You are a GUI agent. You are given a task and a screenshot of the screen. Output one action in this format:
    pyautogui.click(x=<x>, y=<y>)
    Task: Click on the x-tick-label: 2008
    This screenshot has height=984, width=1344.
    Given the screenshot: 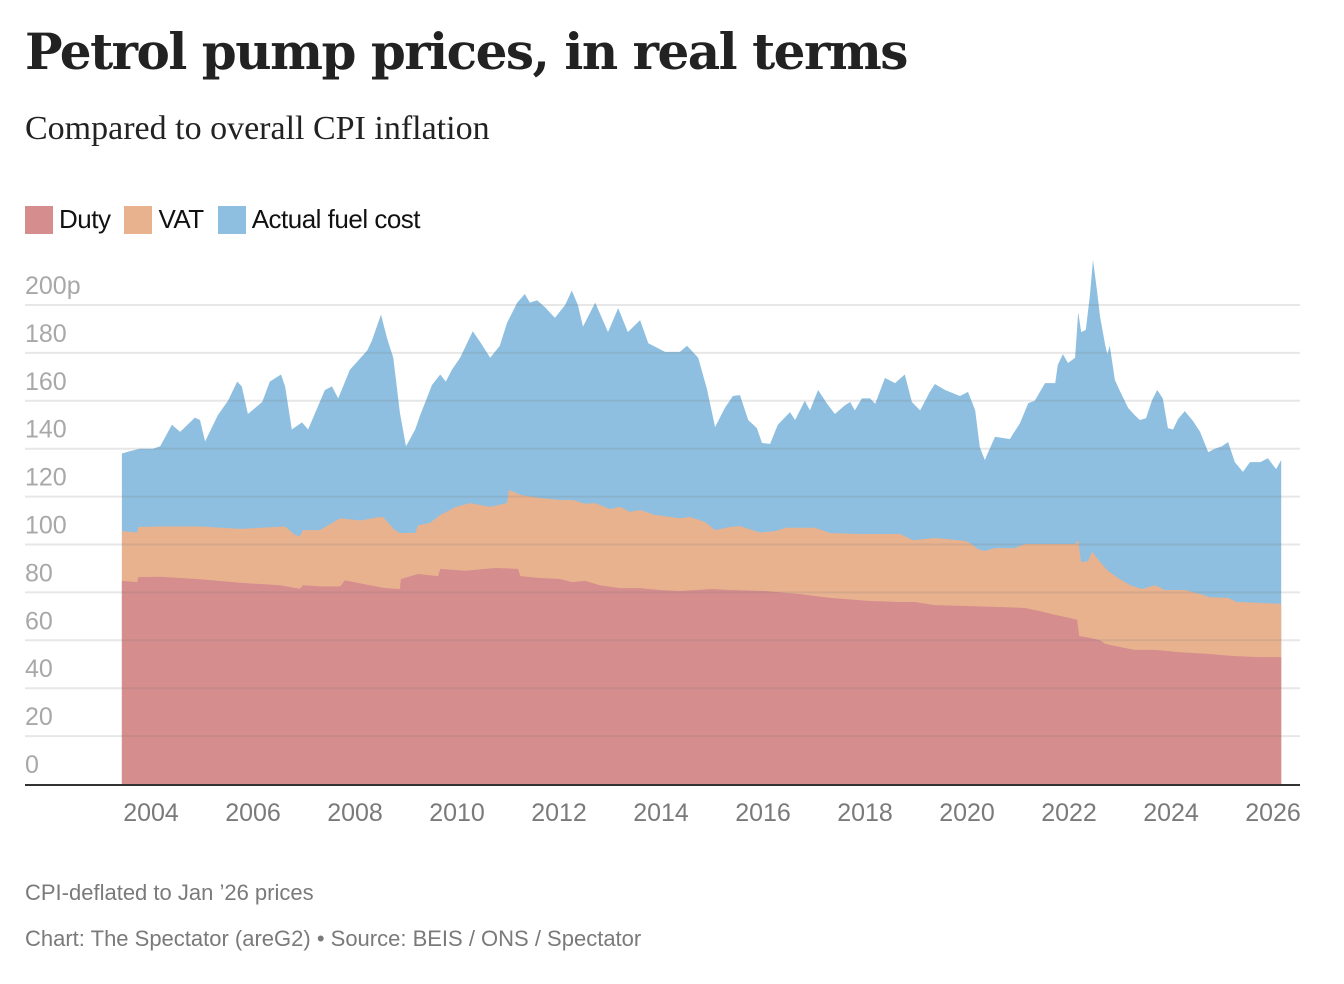 What is the action you would take?
    pyautogui.click(x=355, y=813)
    